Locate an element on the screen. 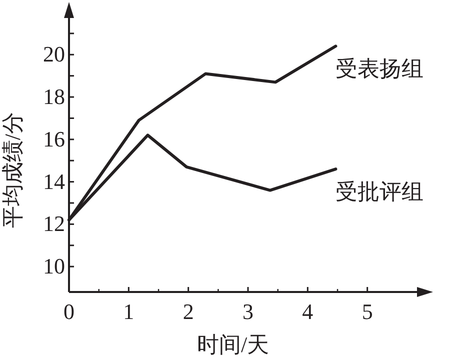 The height and width of the screenshot is (362, 452). series-label: 受批评组 is located at coordinates (380, 191).